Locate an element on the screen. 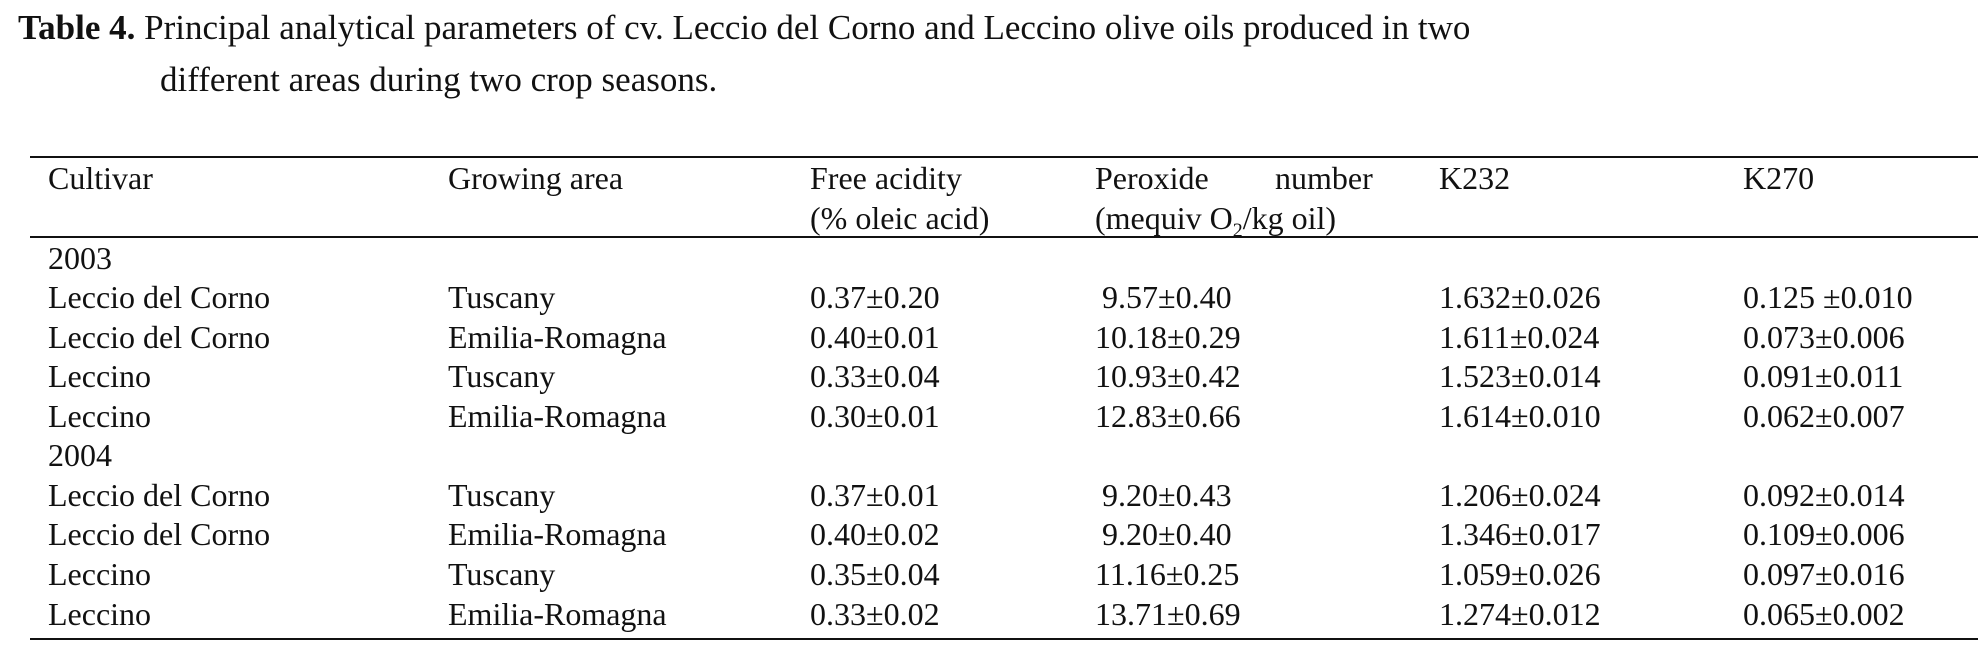 The height and width of the screenshot is (650, 1981). caption-line-2: different areas during two crop seasons. is located at coordinates (439, 79).